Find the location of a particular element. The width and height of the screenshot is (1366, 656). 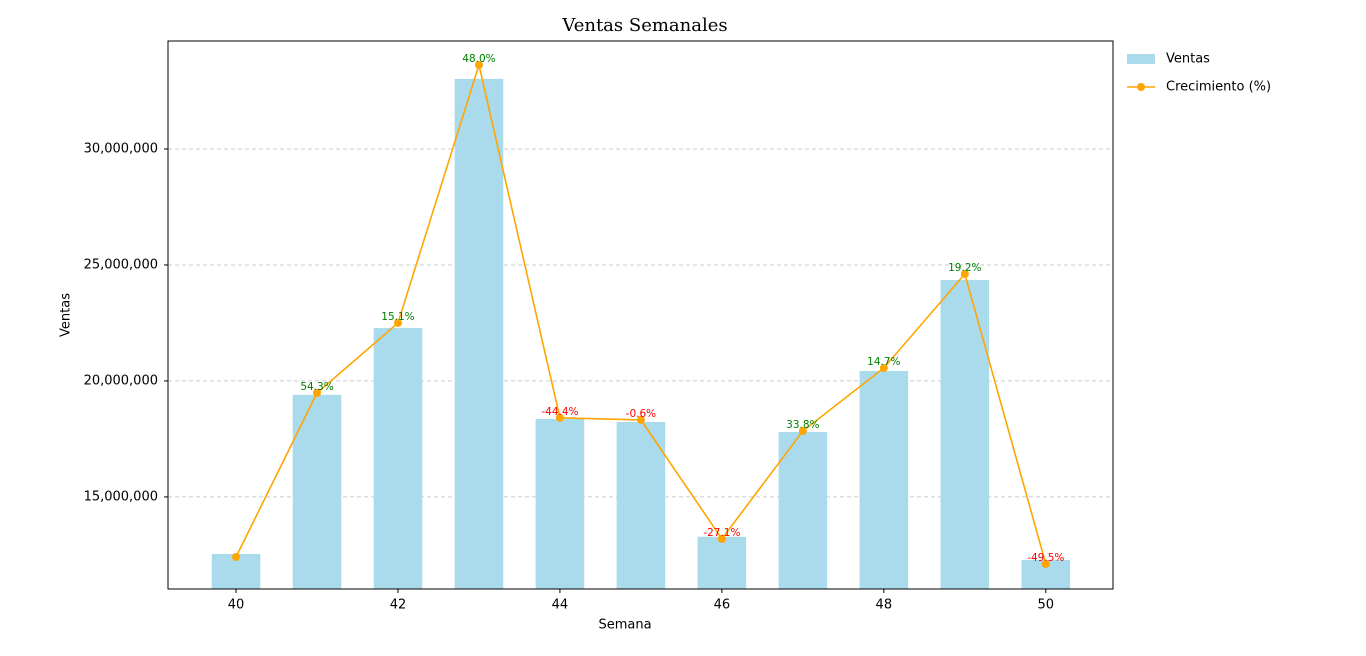

x-tick-label: 50 is located at coordinates (1046, 605).